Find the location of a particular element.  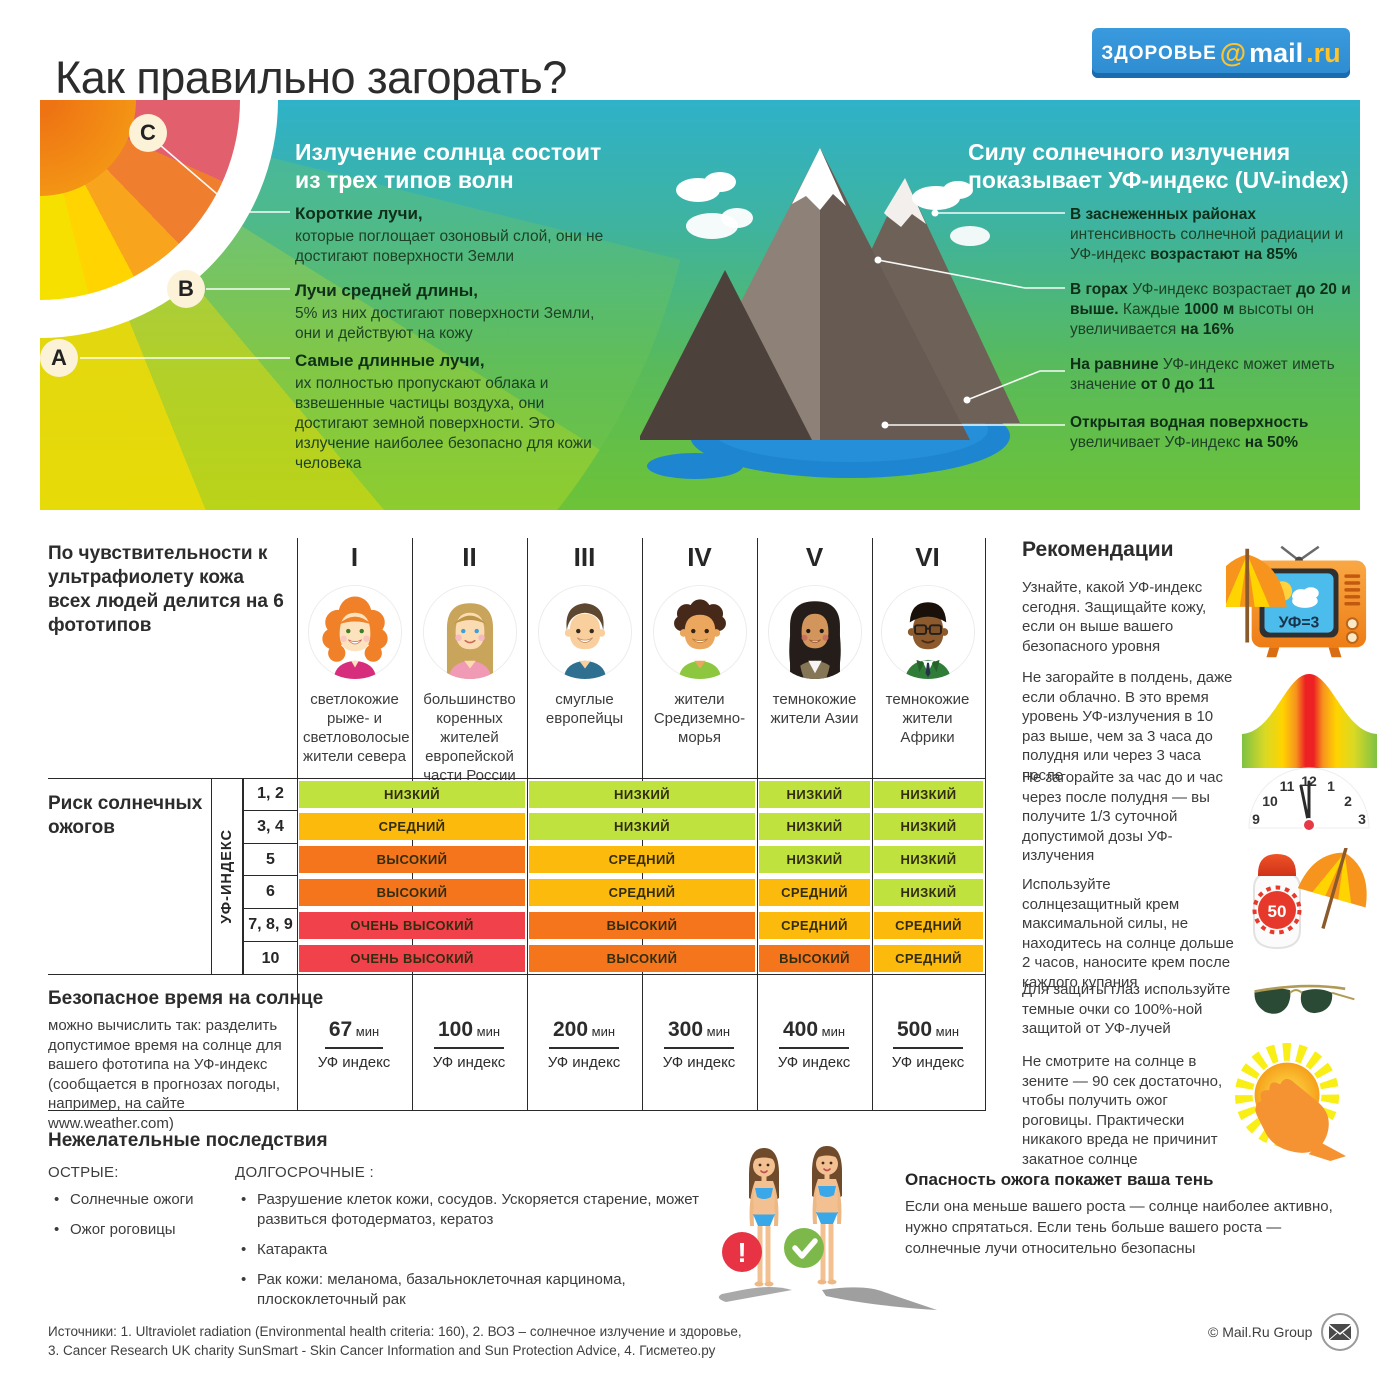

phototype-caption: темнокожие жители Африки is located at coordinates (927, 718).